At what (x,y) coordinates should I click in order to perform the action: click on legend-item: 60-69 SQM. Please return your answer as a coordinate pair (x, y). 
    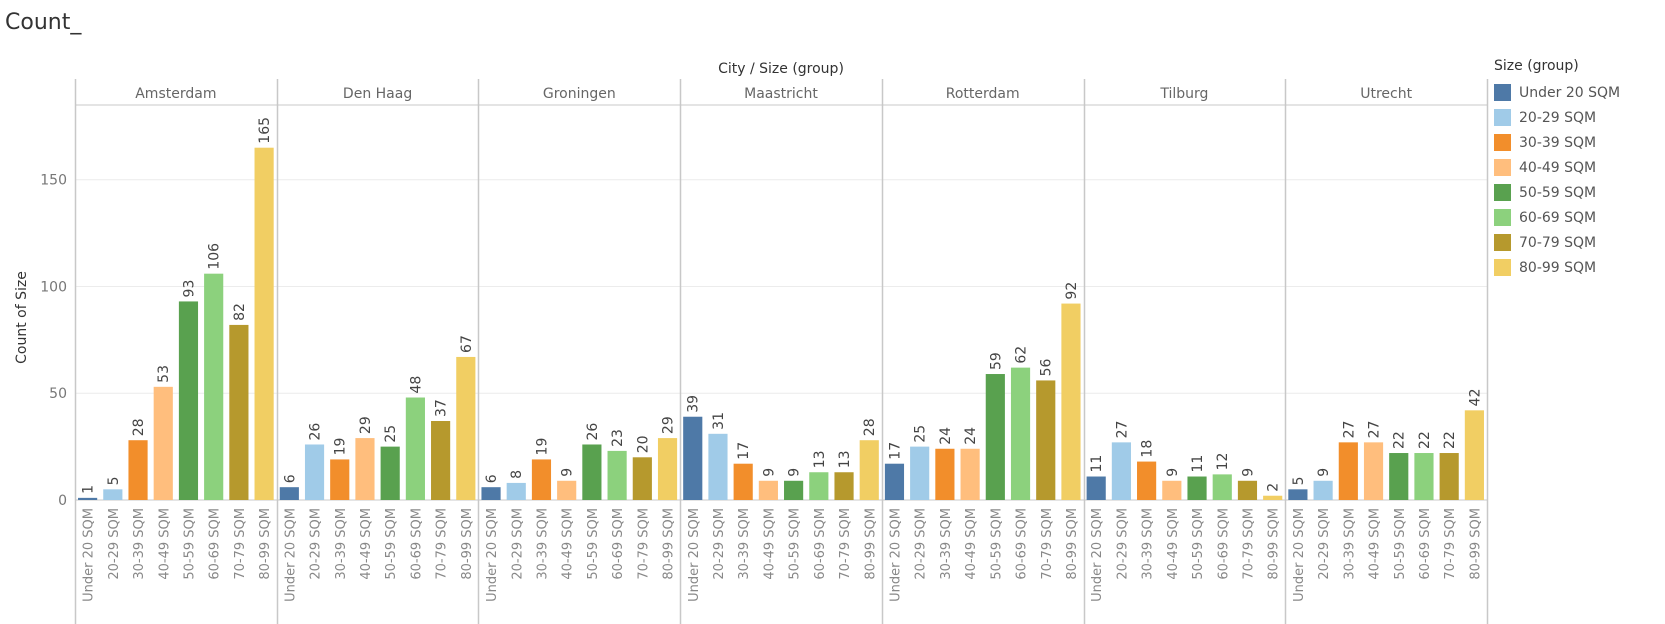
    Looking at the image, I should click on (1557, 217).